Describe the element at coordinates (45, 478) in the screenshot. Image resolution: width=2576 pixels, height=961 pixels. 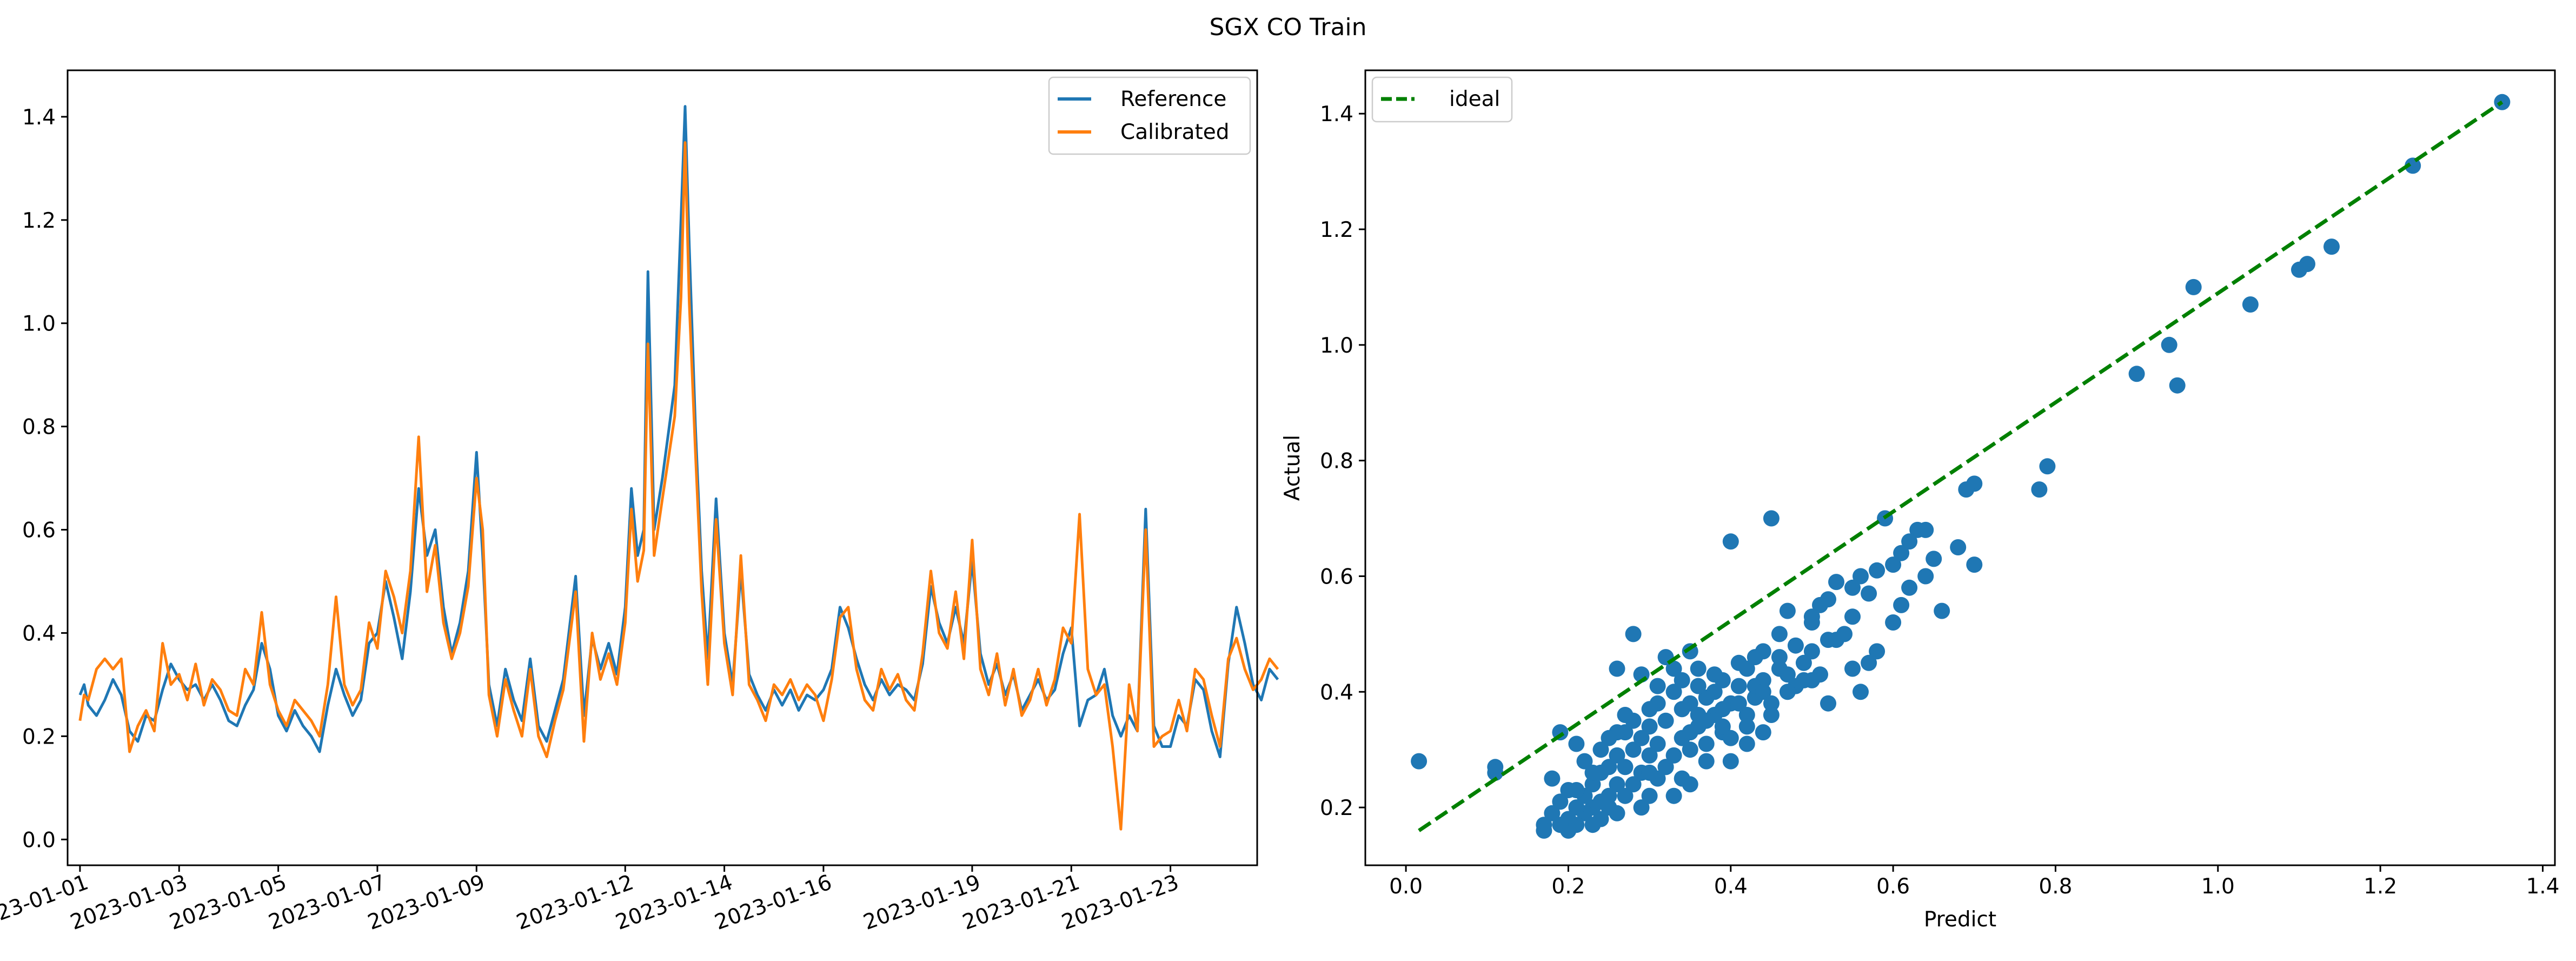
I see `time-series-y-axis: 0.0 0.2 0.4 0.6 0.8 1.0 1.2 1.4` at that location.